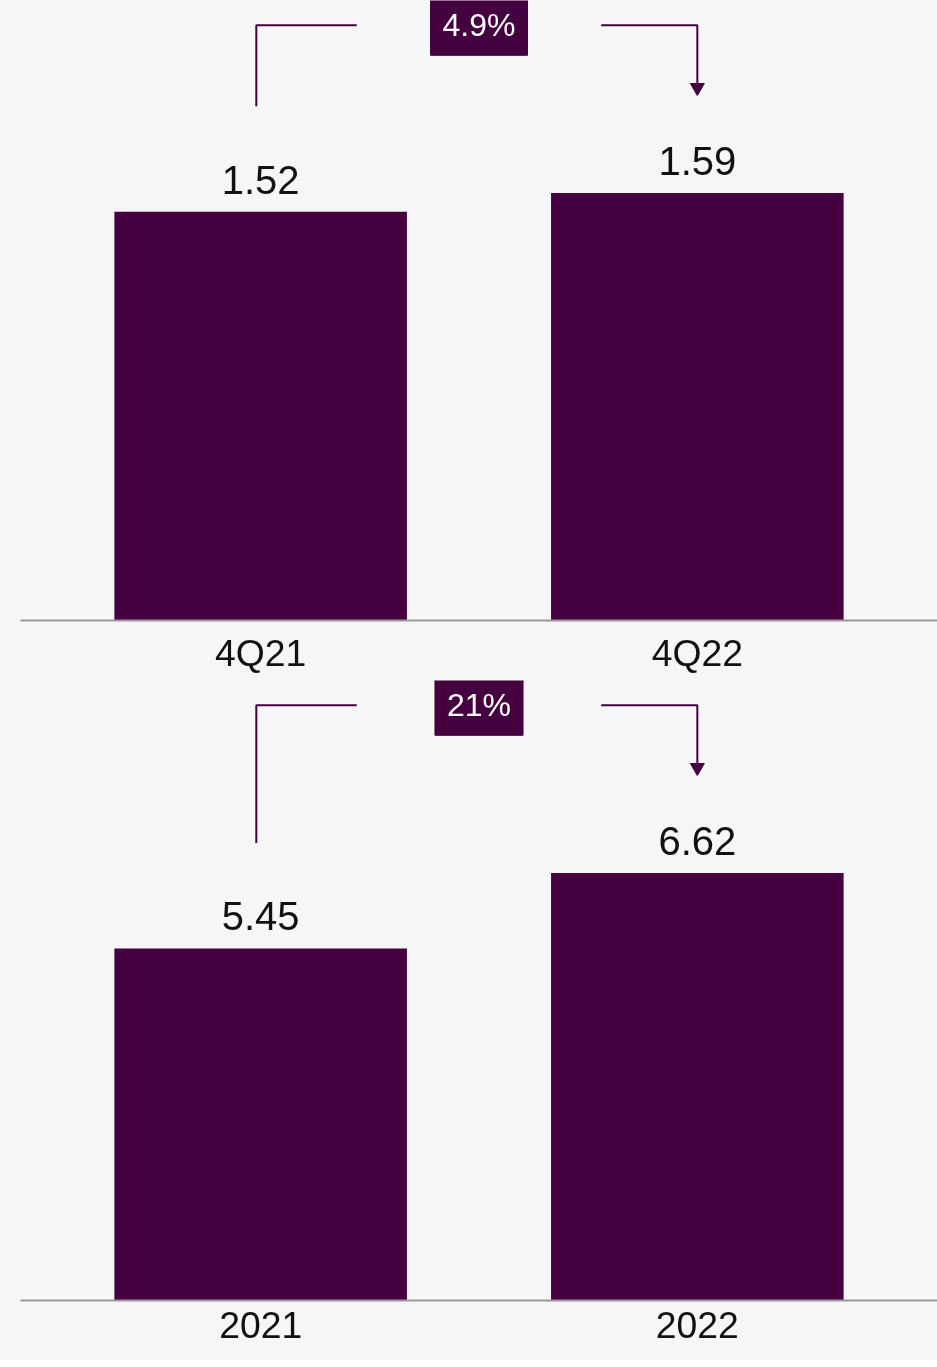 This screenshot has height=1367, width=937. I want to click on x-tick-label: 4Q21, so click(261, 652).